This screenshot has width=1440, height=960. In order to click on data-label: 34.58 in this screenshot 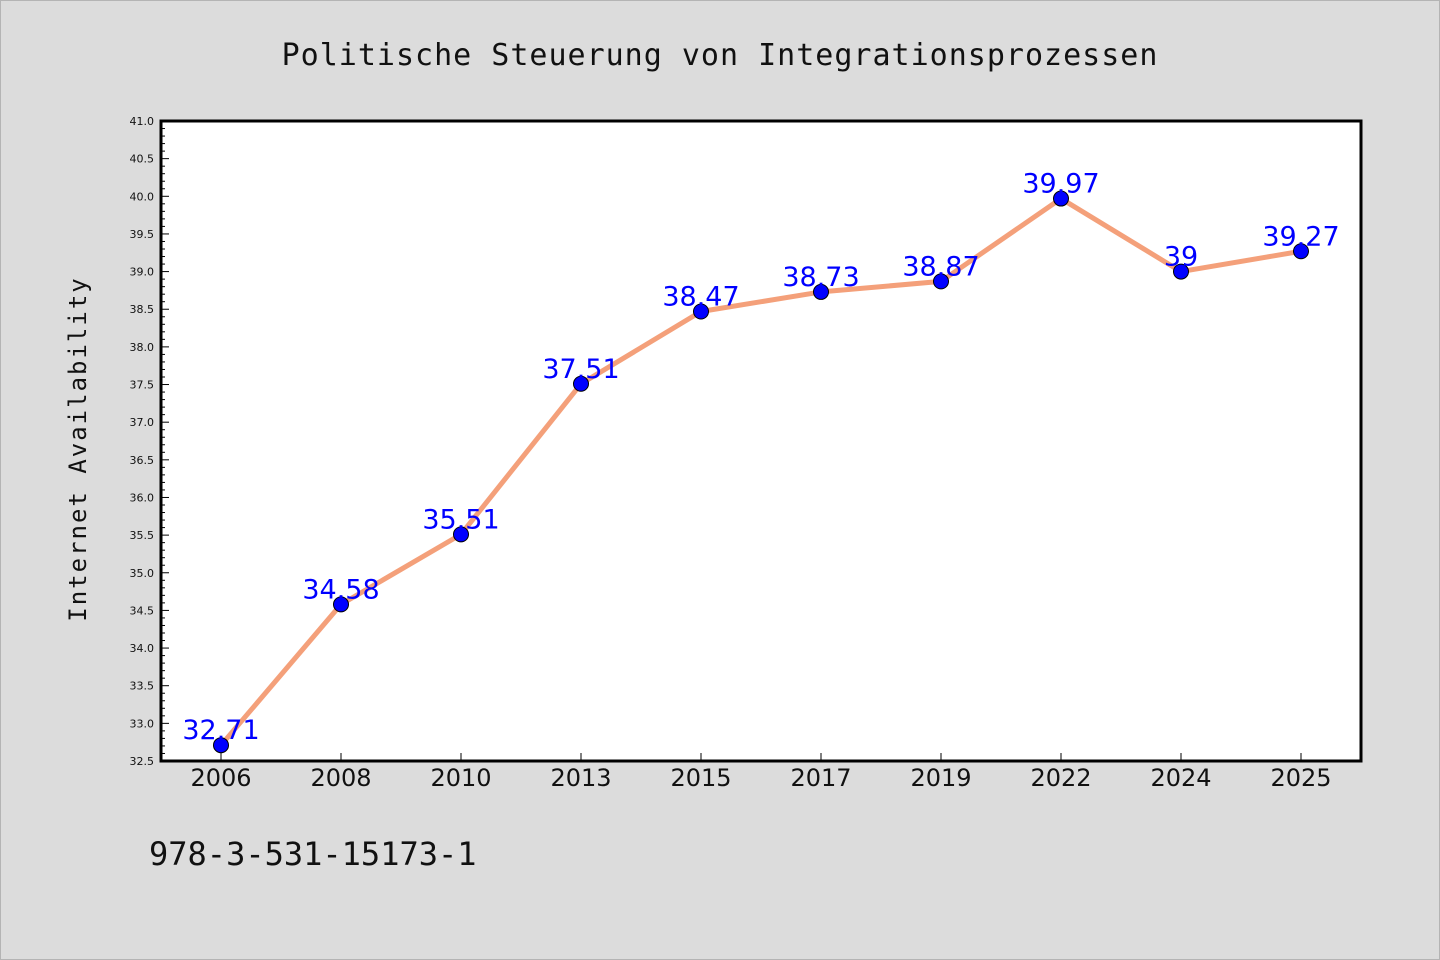, I will do `click(340, 589)`.